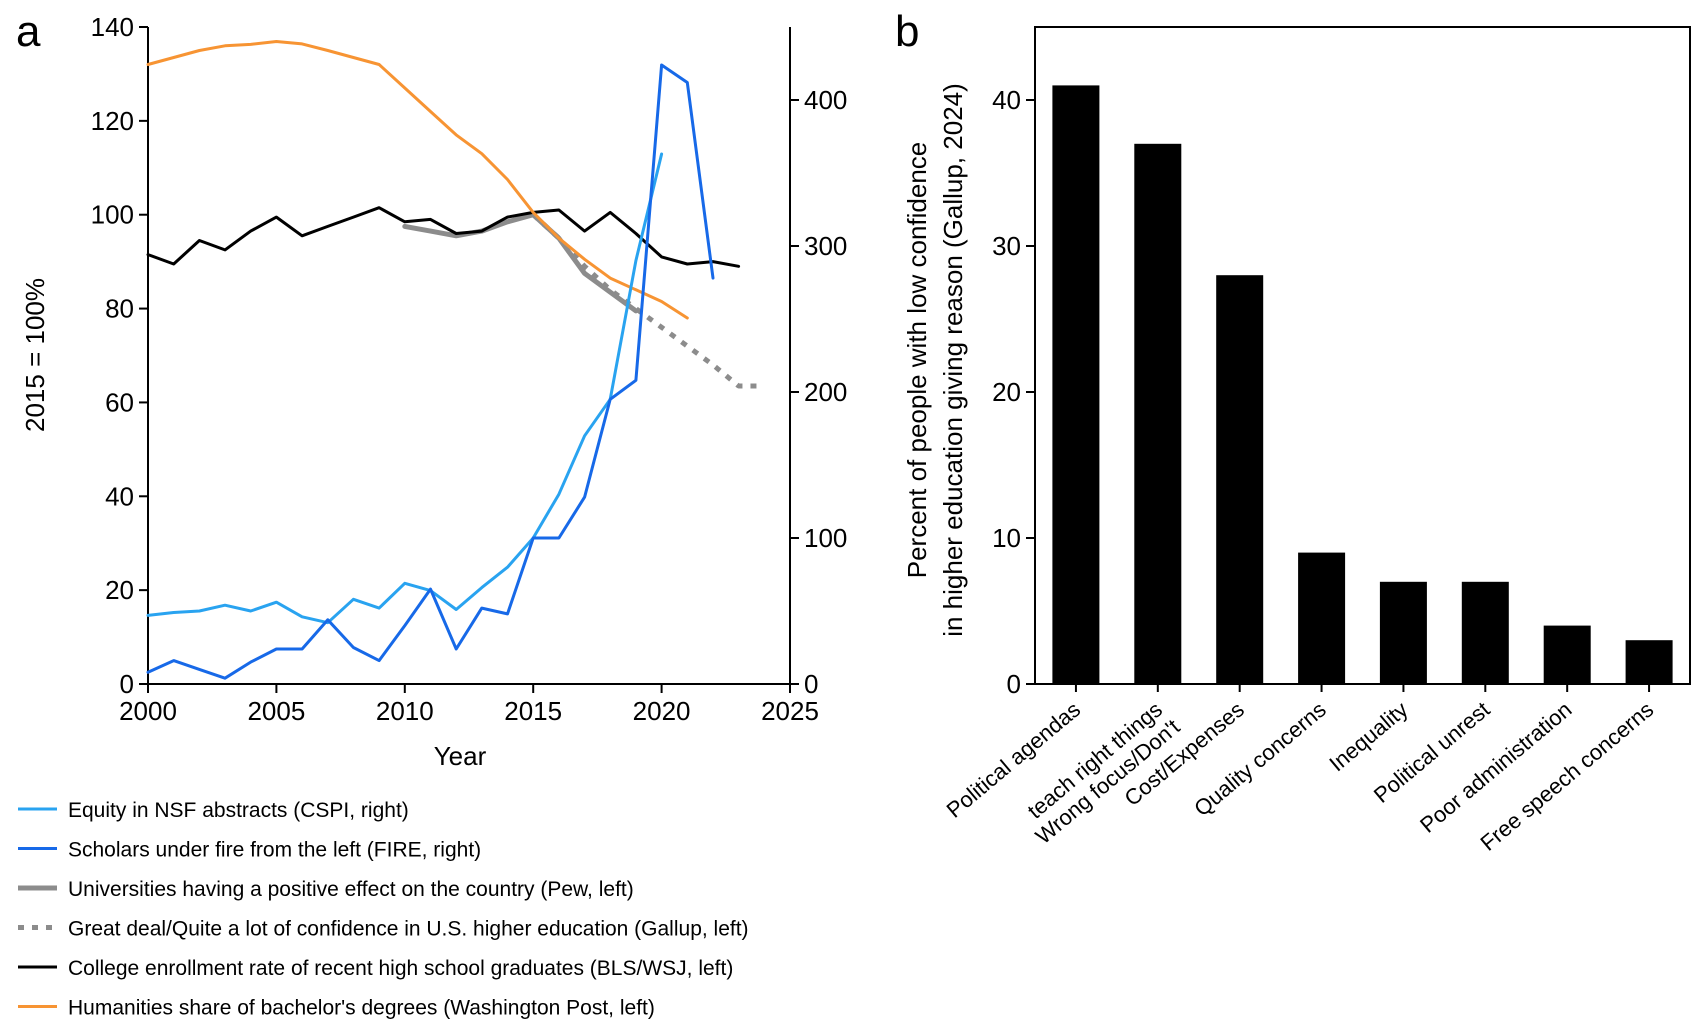 The width and height of the screenshot is (1697, 1028). What do you see at coordinates (28, 31) in the screenshot?
I see `panel-letter-a: a` at bounding box center [28, 31].